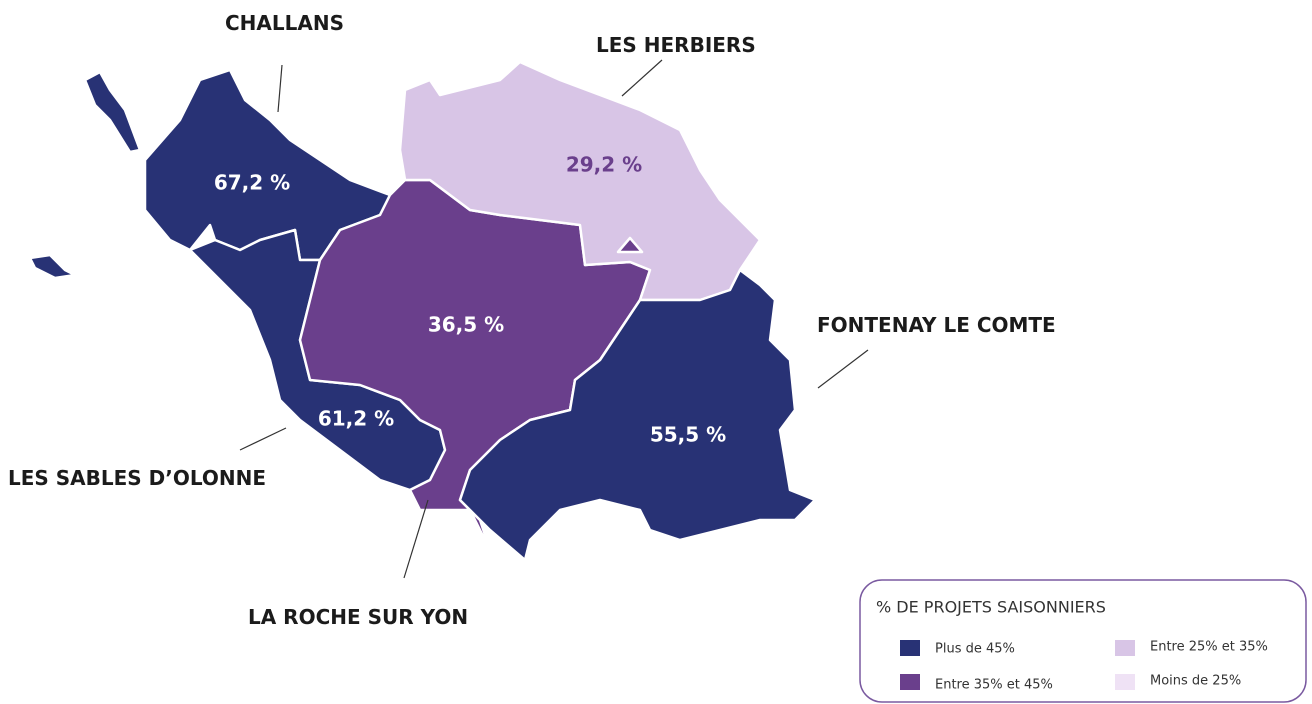 This screenshot has height=704, width=1312. What do you see at coordinates (991, 607) in the screenshot?
I see `legend-title: % DE PROJETS SAISONNIERS` at bounding box center [991, 607].